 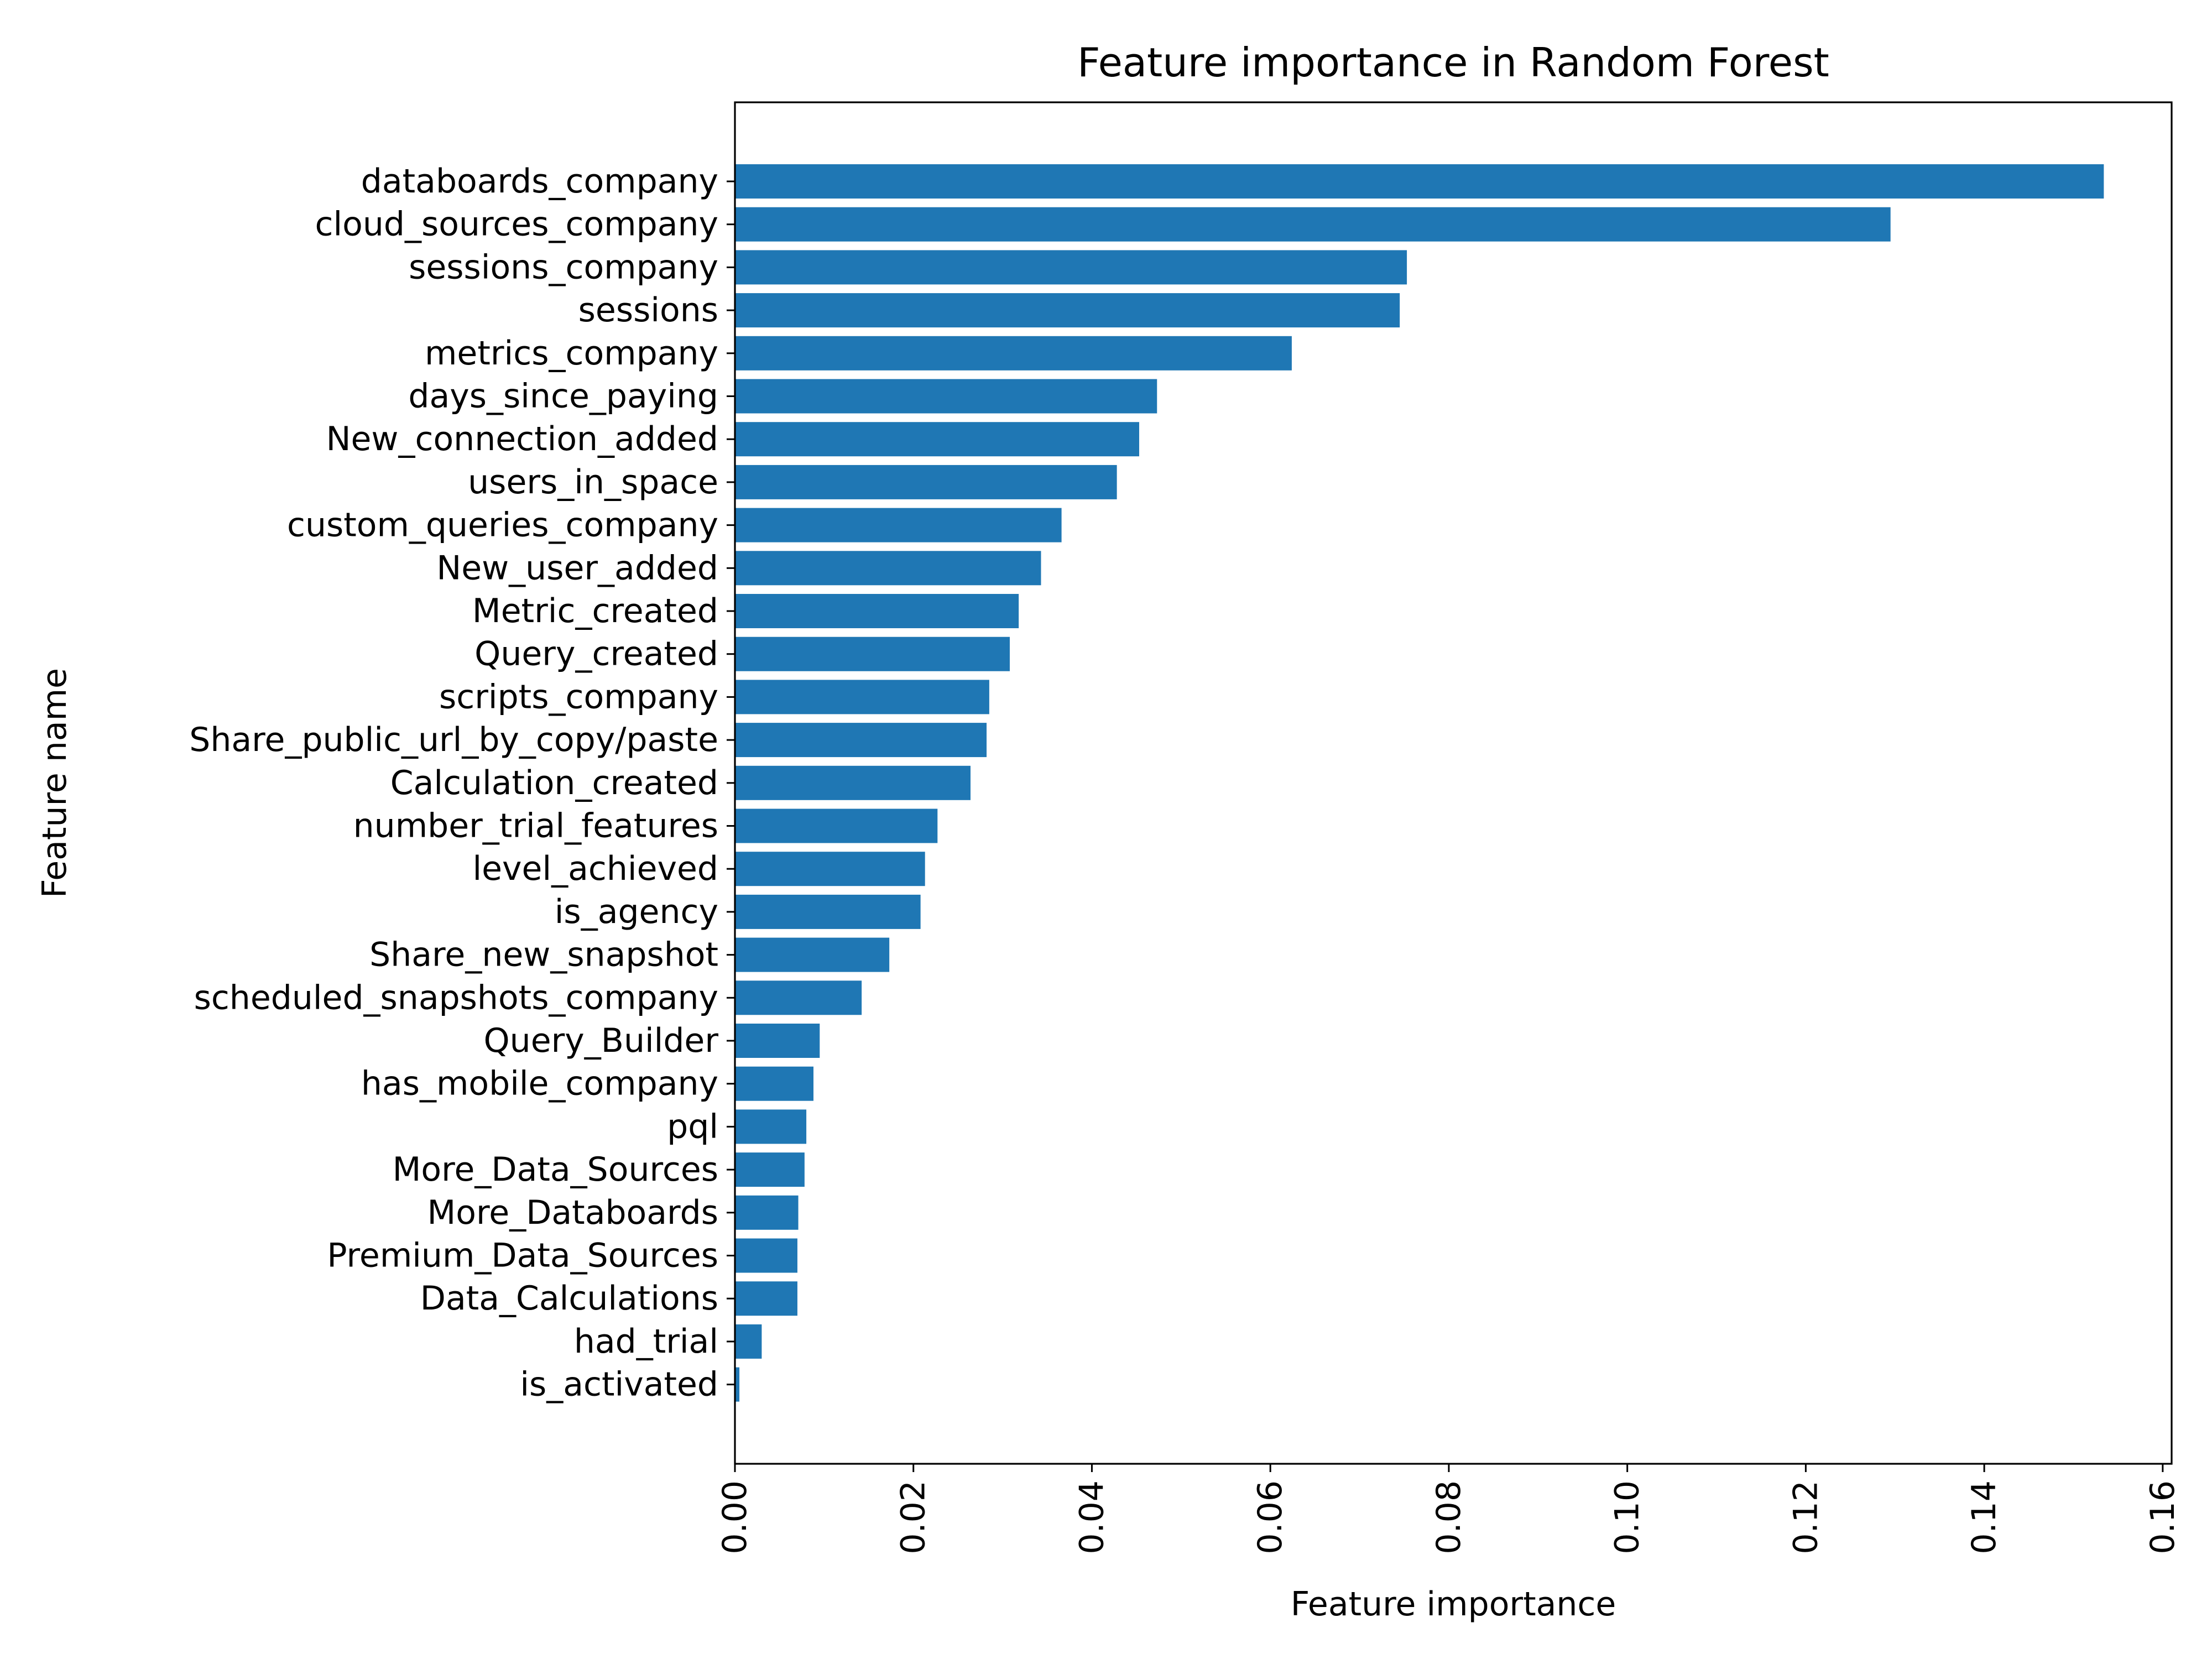 I want to click on y-tick-label: metrics_company, so click(x=572, y=354).